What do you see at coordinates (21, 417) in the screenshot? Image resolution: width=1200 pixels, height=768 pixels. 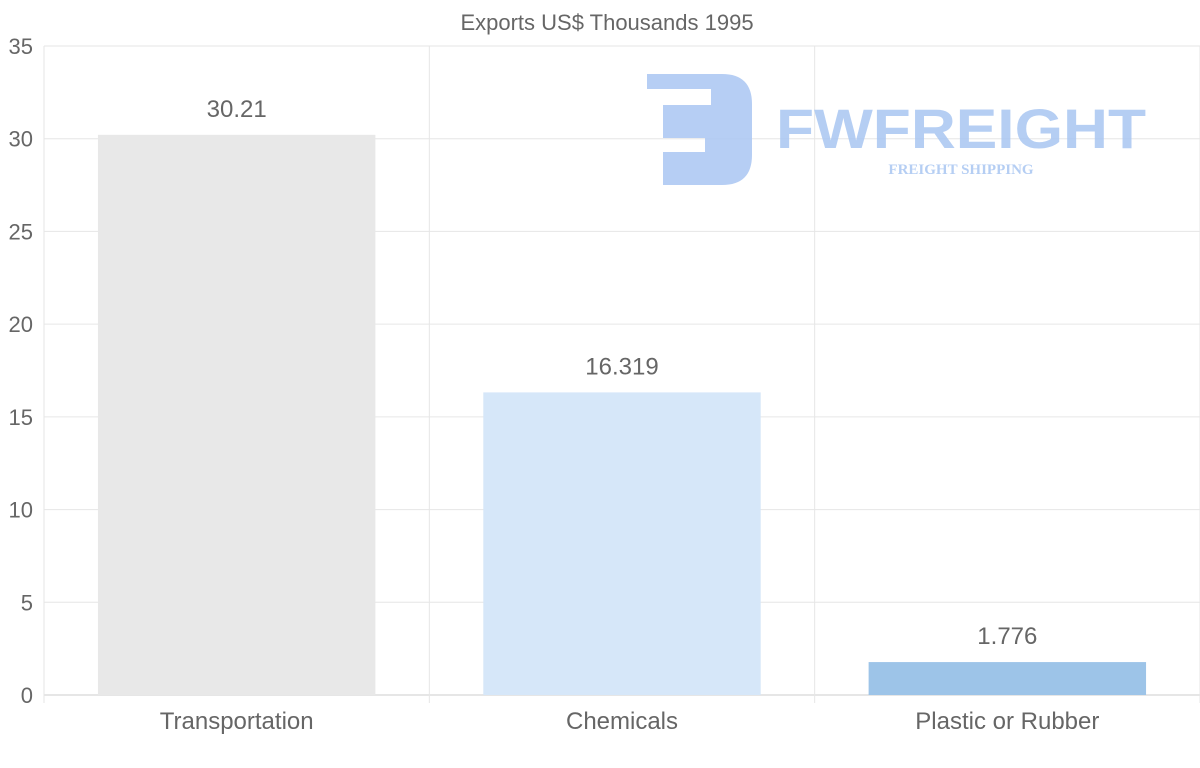 I see `y-tick-label: 15` at bounding box center [21, 417].